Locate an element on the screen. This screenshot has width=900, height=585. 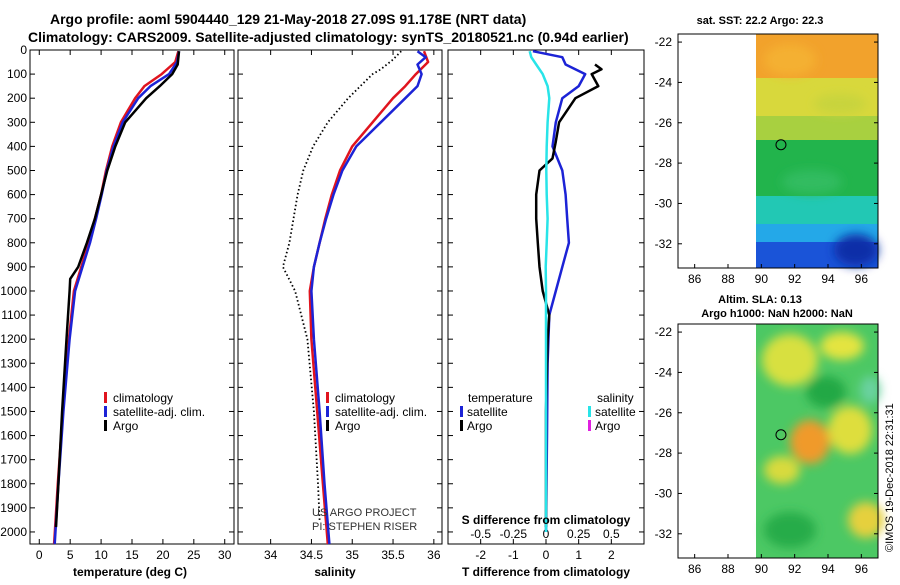
x-tick-label: 2 is located at coordinates (611, 555).